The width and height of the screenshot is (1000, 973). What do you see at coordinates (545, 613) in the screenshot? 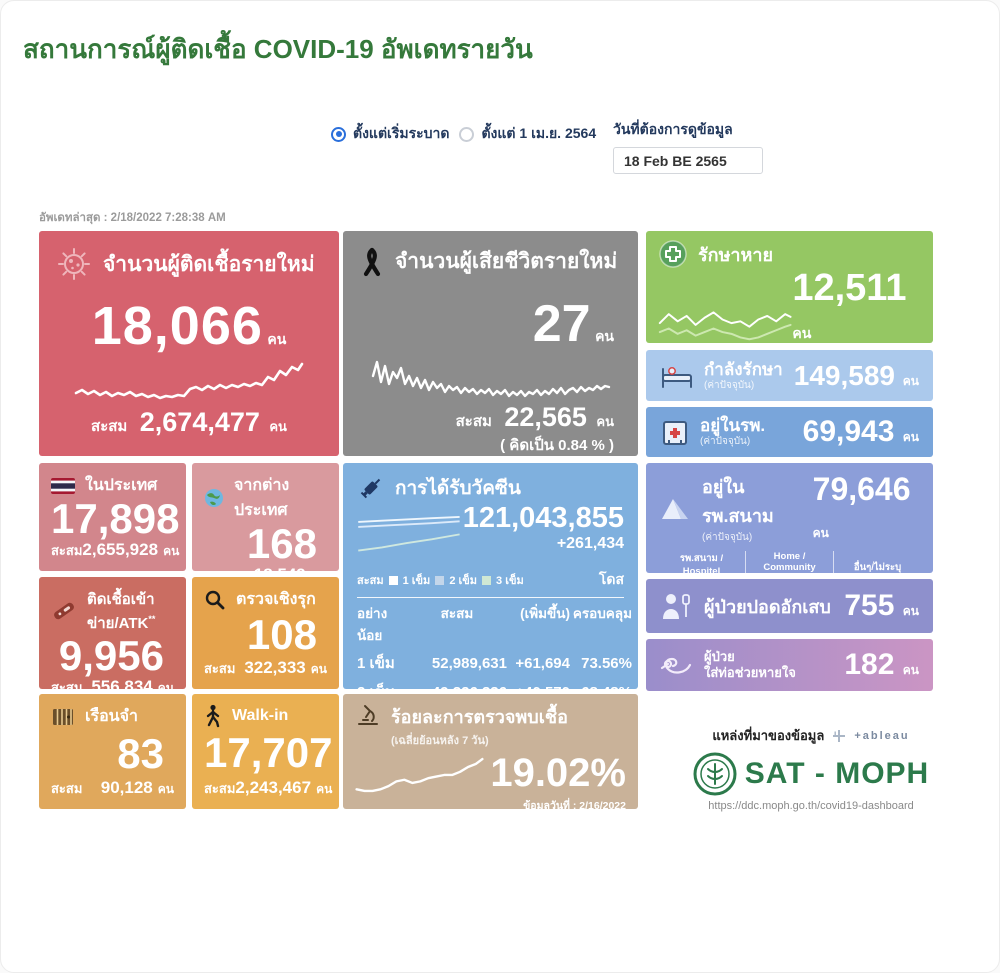
I see `vx-header-delta: (เพิ่มขึ้น)` at bounding box center [545, 613].